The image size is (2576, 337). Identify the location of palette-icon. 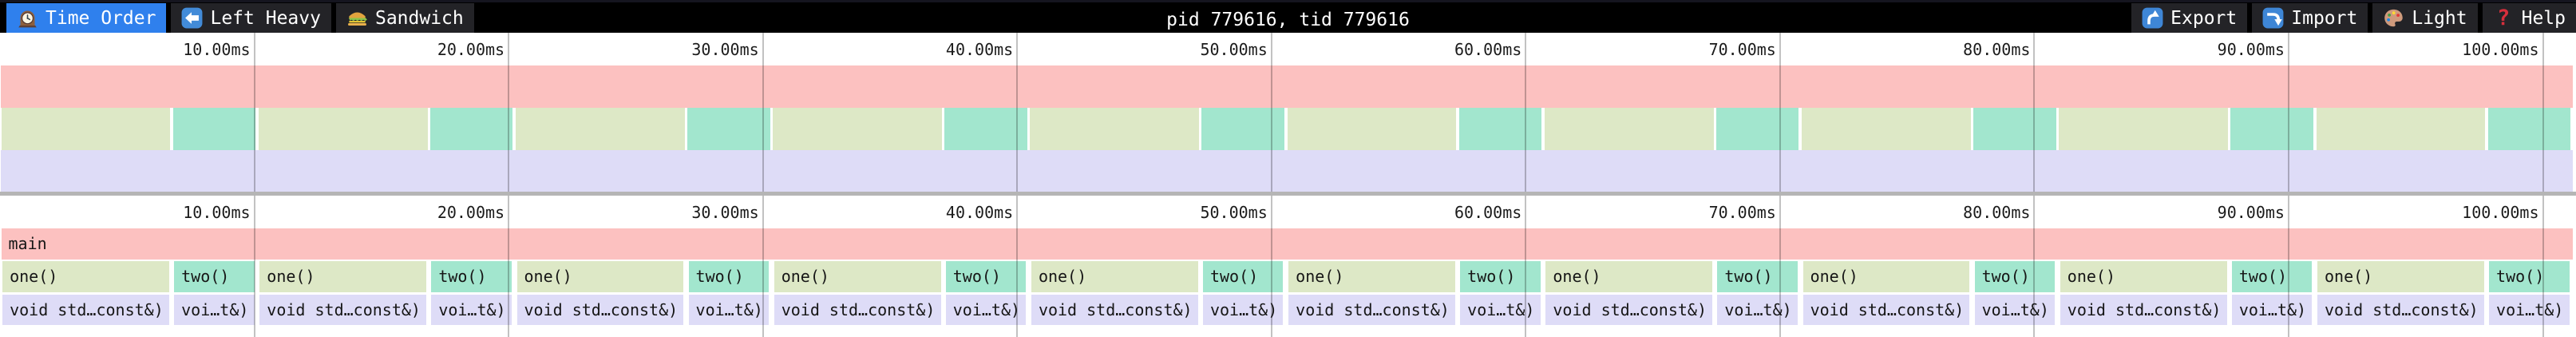
(2393, 18).